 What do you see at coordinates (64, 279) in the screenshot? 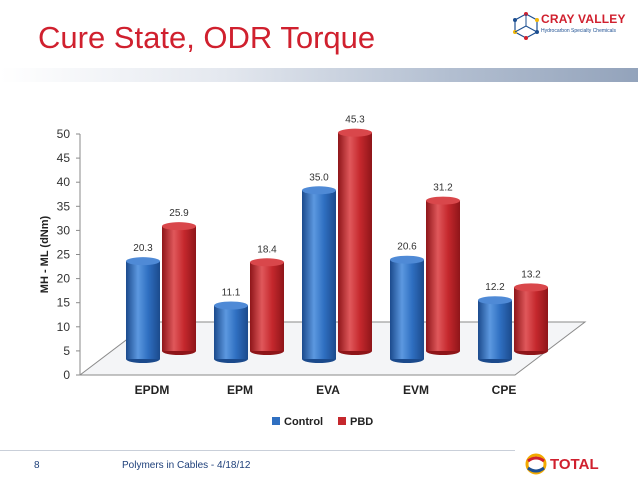
I see `y-tick-label: 20` at bounding box center [64, 279].